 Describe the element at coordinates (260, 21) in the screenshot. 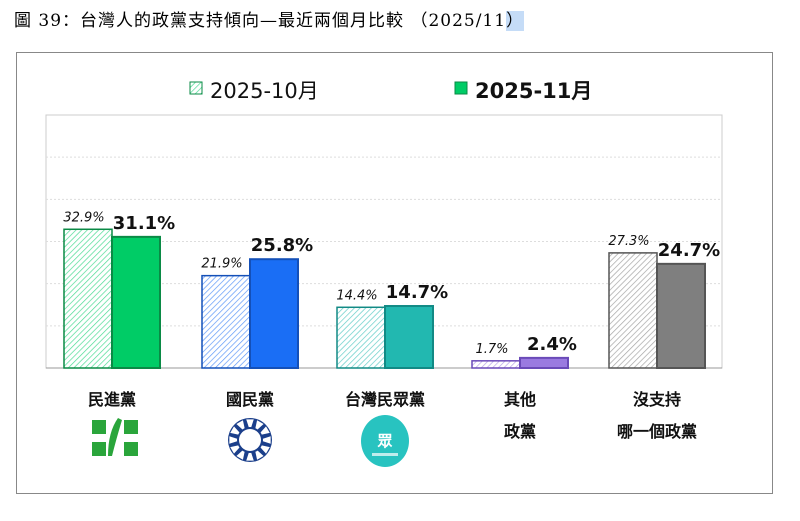

I see `title-text: 圖 39：台灣人的政黨支持傾向—最近兩個月比較 （2025/11` at that location.